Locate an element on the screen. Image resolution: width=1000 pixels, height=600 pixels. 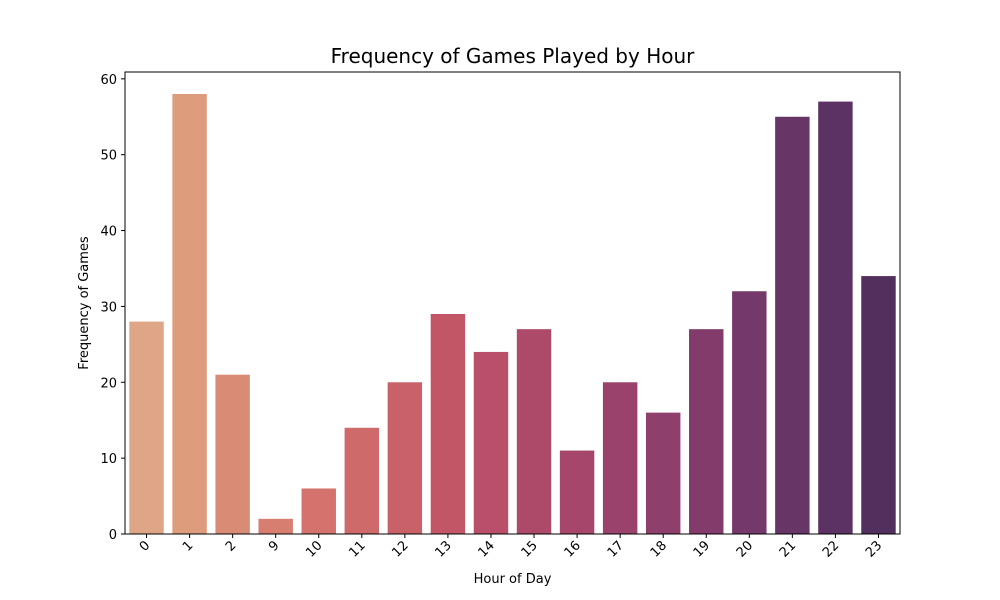
chart-title: Frequency of Games Played by Hour is located at coordinates (513, 56).